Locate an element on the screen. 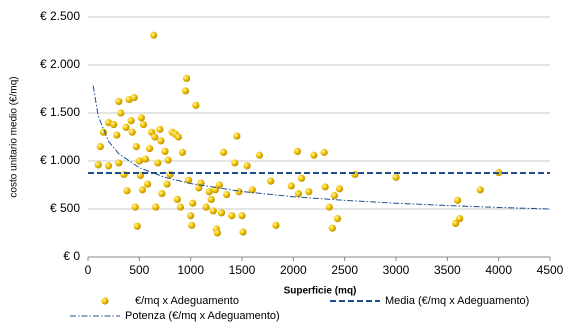 The width and height of the screenshot is (564, 322). x-tick-label: 4500 is located at coordinates (550, 270).